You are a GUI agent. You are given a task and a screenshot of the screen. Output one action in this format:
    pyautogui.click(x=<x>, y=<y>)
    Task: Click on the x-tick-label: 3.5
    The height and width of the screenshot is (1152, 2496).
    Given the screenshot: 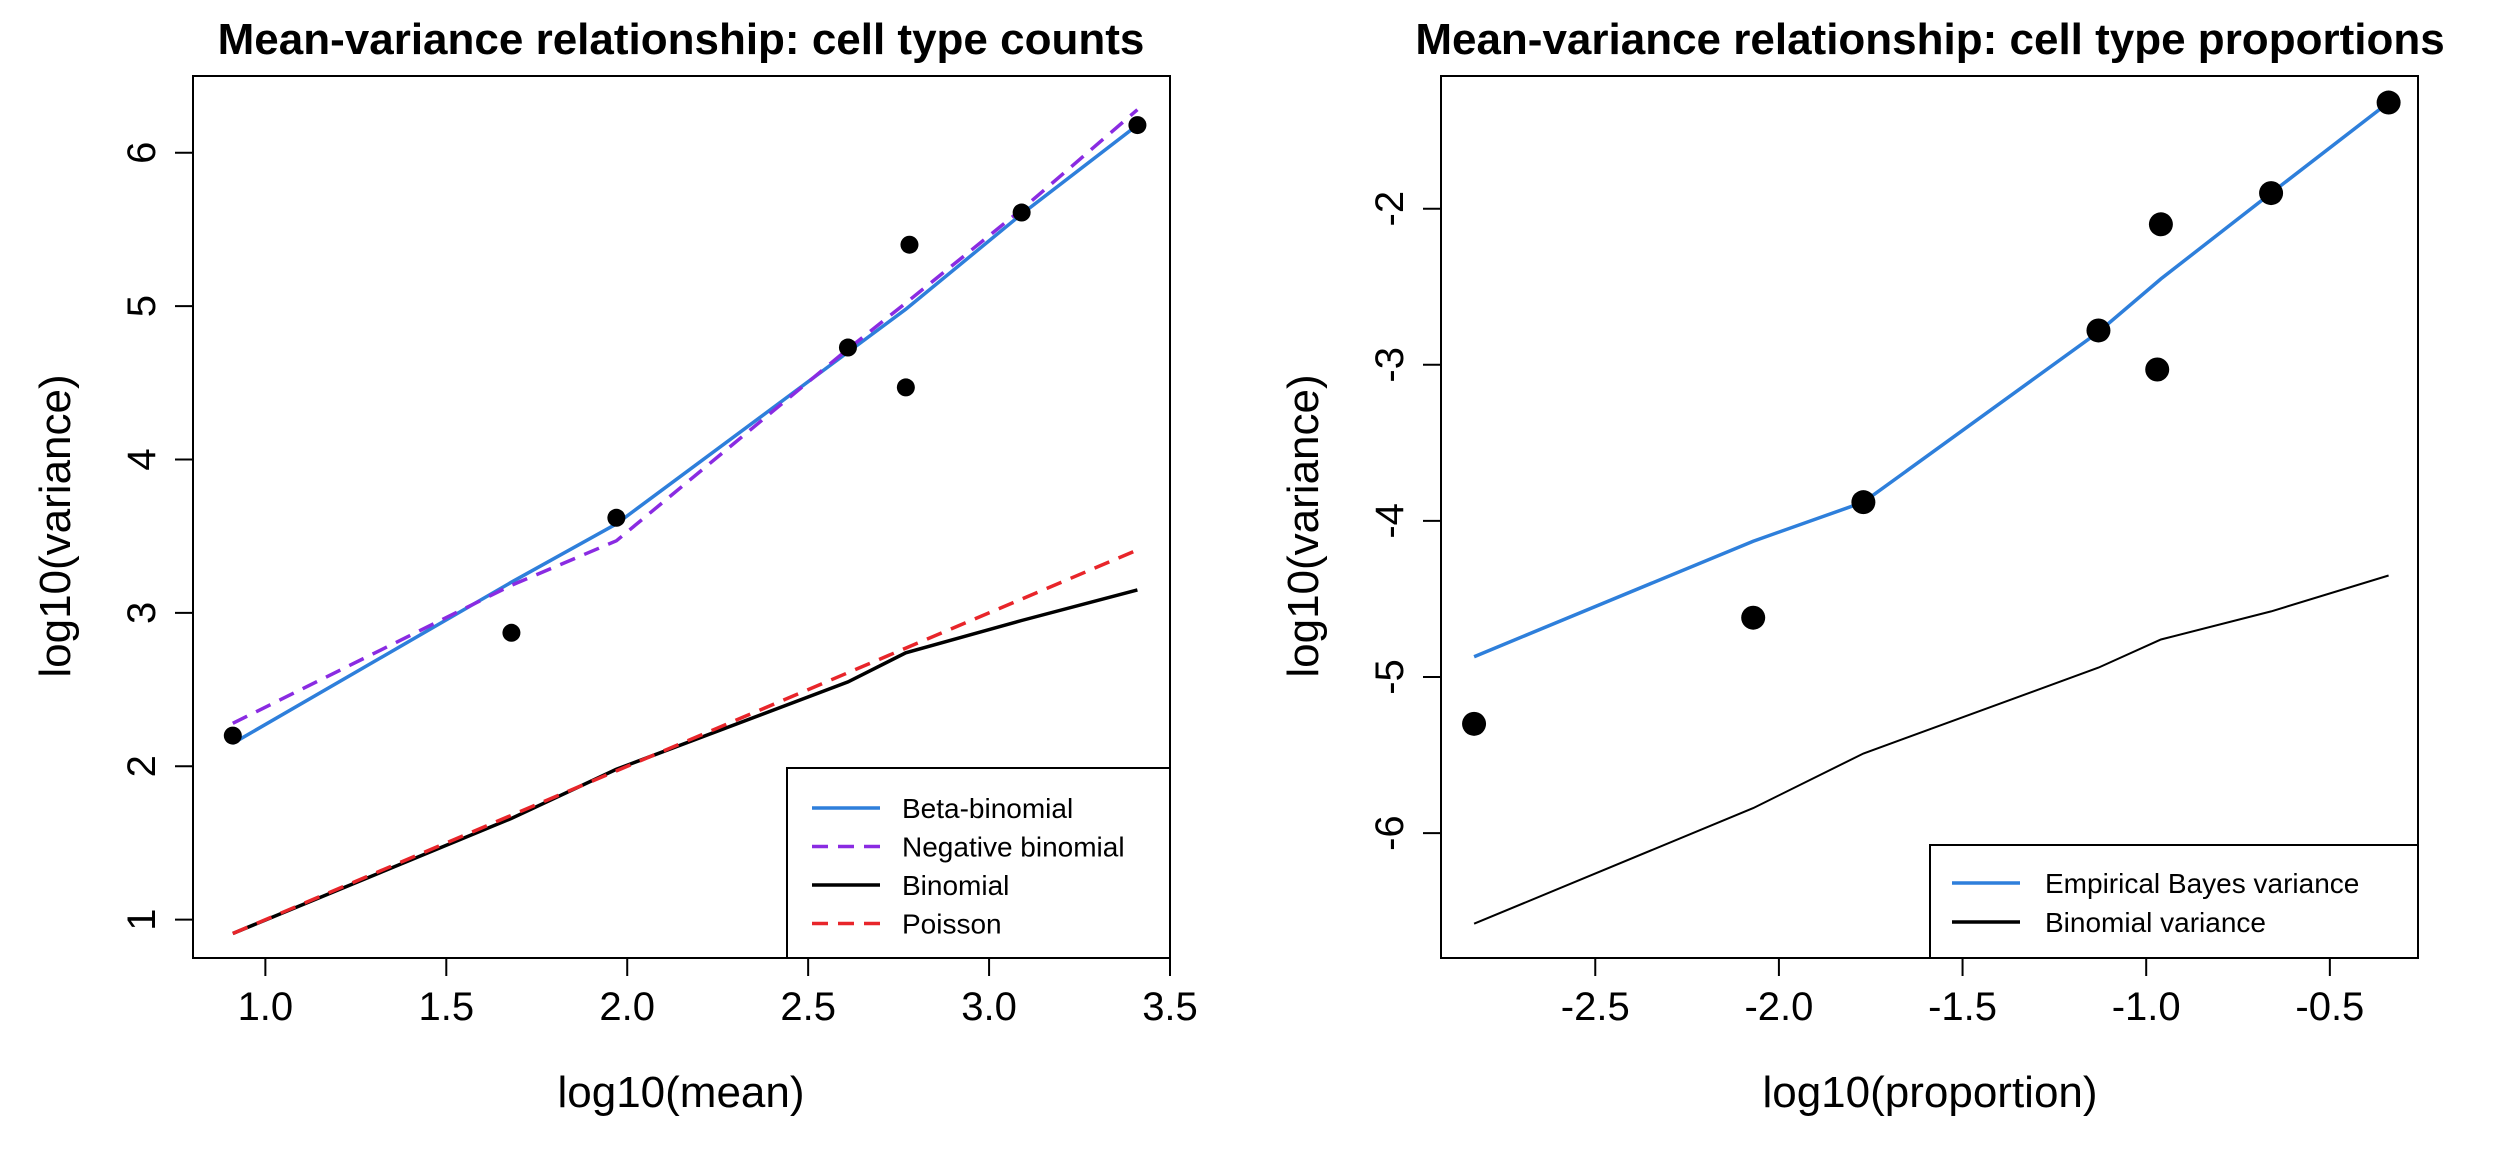 What is the action you would take?
    pyautogui.click(x=1170, y=1007)
    